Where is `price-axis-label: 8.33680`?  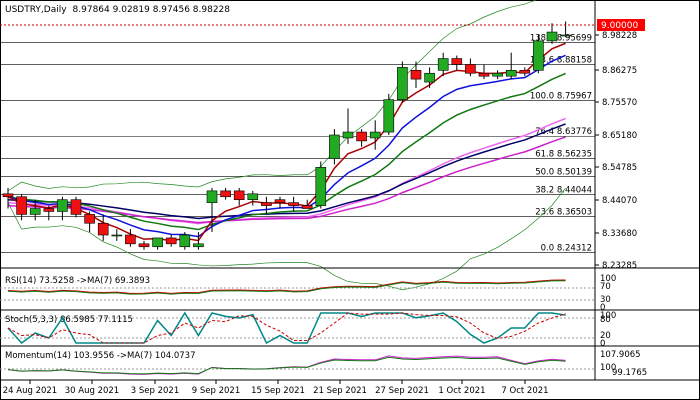
price-axis-label: 8.33680 is located at coordinates (619, 234).